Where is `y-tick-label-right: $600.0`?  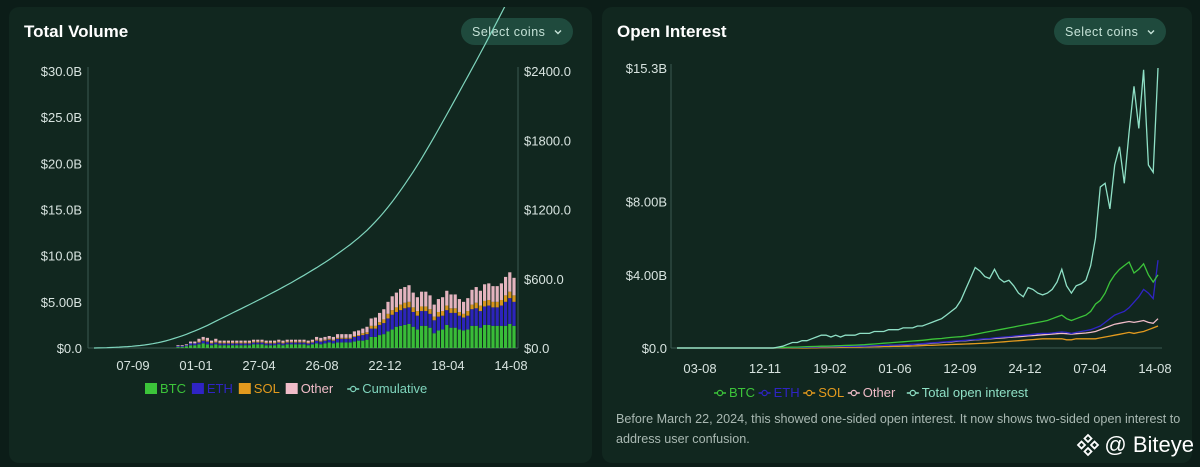
y-tick-label-right: $600.0 is located at coordinates (544, 279).